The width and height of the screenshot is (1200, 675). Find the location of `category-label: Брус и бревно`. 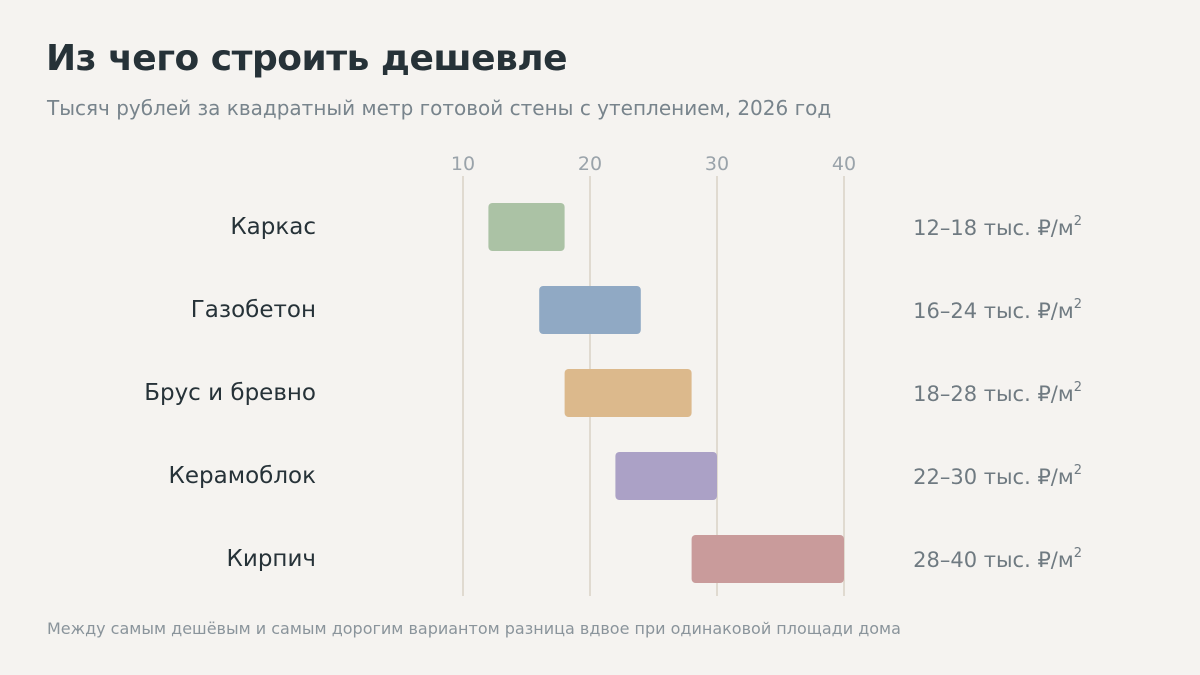

category-label: Брус и бревно is located at coordinates (230, 393).